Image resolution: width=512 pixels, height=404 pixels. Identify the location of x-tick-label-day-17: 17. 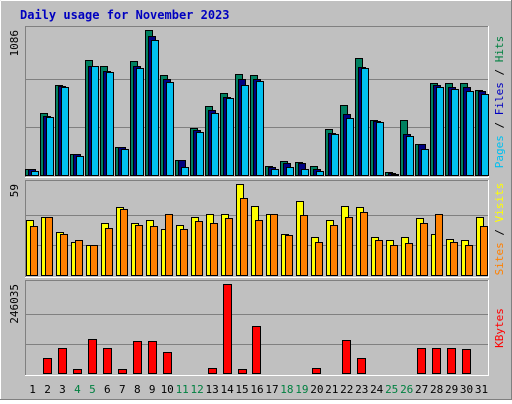
(271, 389).